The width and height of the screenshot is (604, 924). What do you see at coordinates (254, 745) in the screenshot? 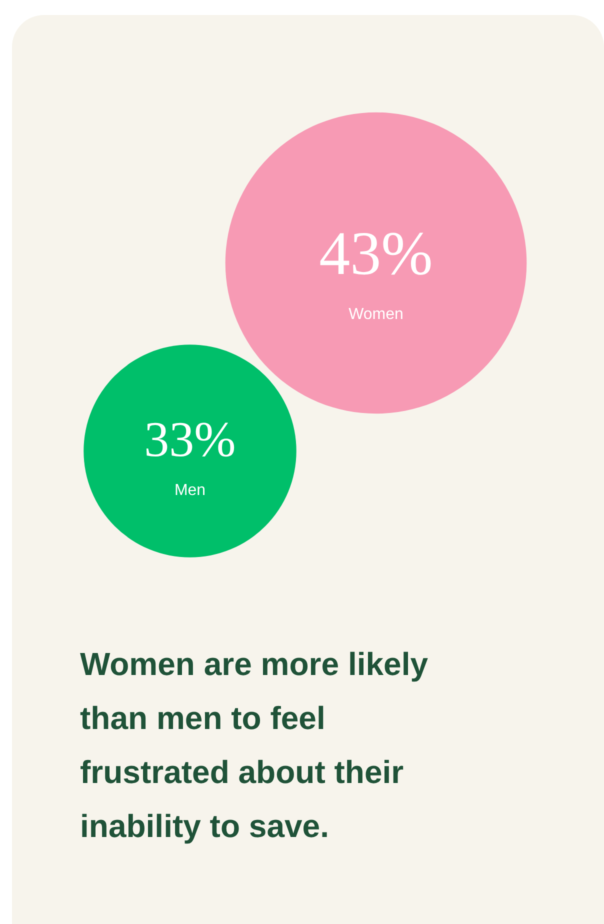
I see `text: Women are more likely than men to feel frustrated about their inability to save.` at bounding box center [254, 745].